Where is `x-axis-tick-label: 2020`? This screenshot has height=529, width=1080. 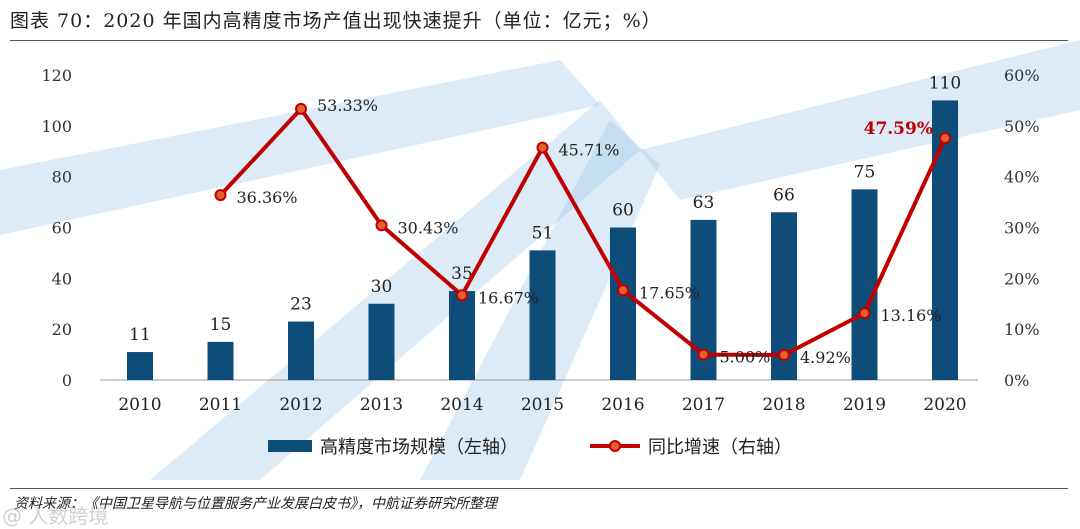 x-axis-tick-label: 2020 is located at coordinates (944, 405).